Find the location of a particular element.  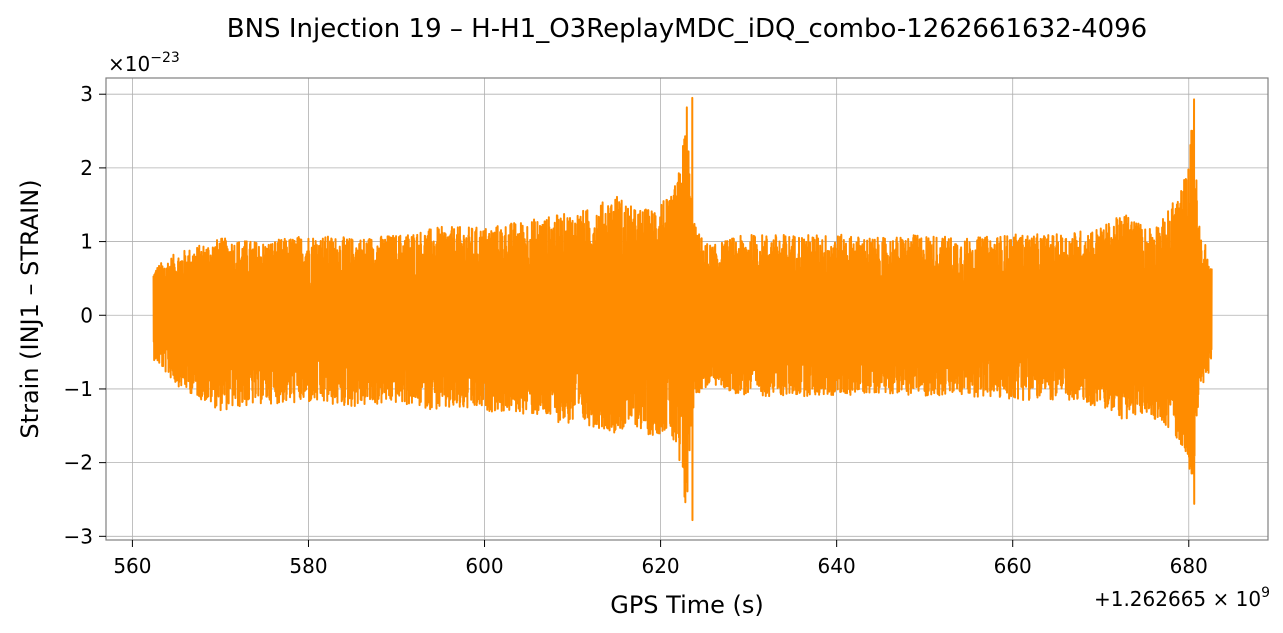

x-tick-label: 580 is located at coordinates (308, 566).